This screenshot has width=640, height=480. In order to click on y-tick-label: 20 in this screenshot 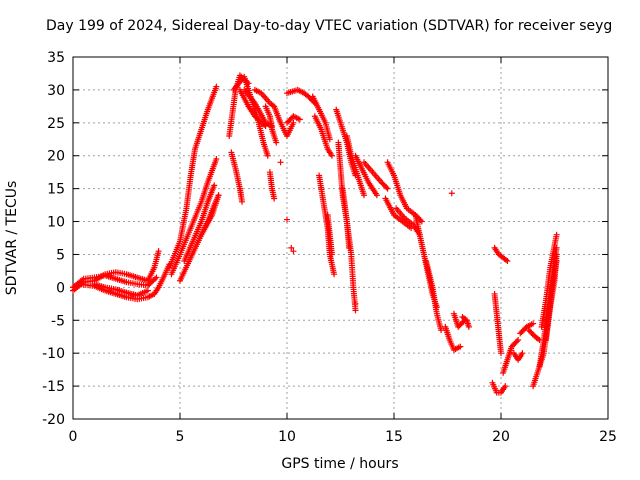, I will do `click(56, 157)`.